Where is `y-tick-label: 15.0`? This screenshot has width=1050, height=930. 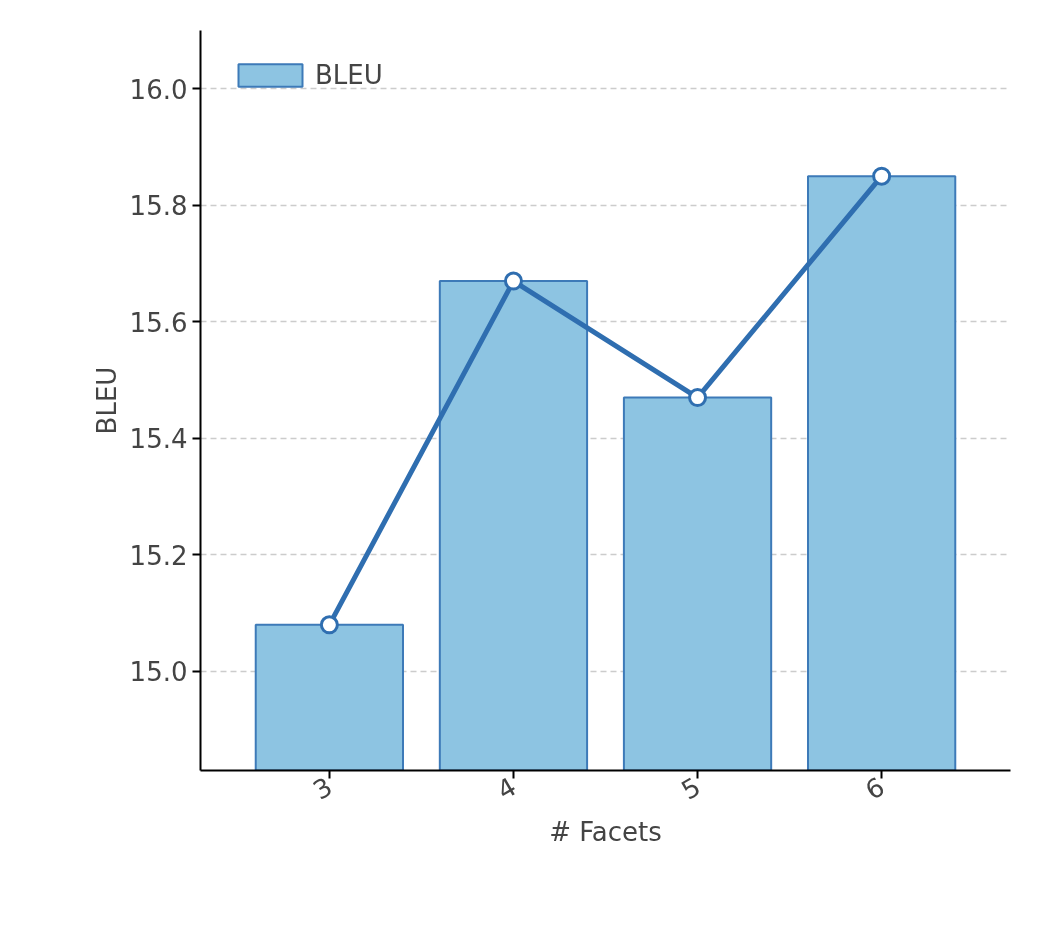 y-tick-label: 15.0 is located at coordinates (158, 672).